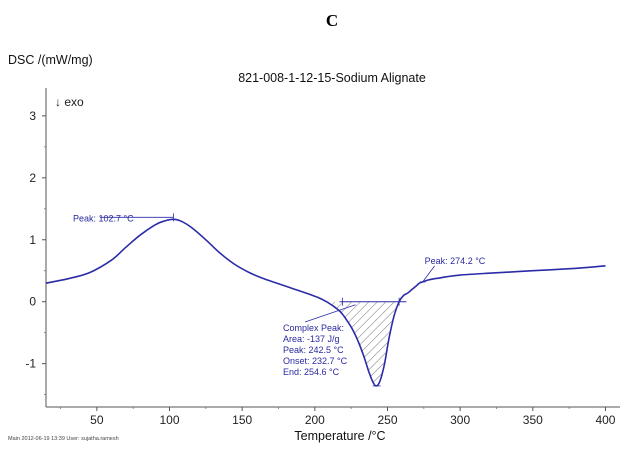 This screenshot has width=634, height=449. I want to click on x-tick-label: 50, so click(97, 420).